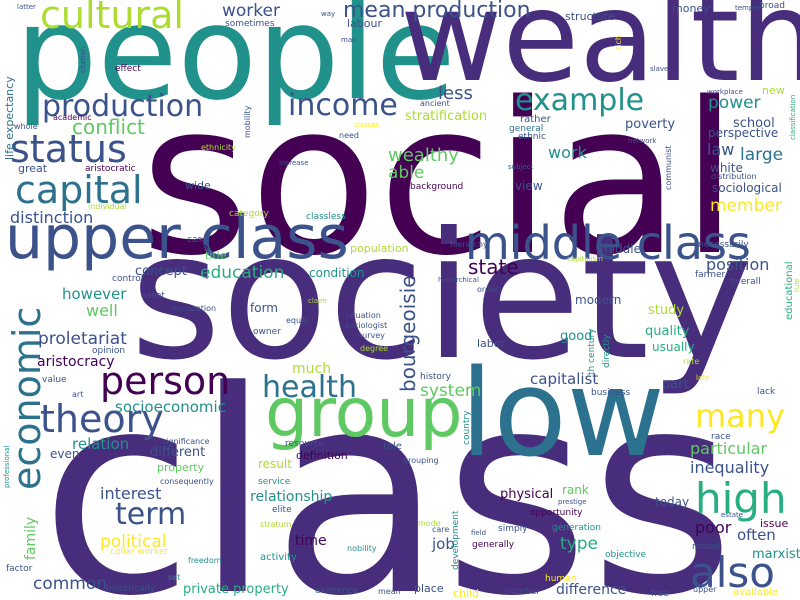 The image size is (800, 600). I want to click on word: mode, so click(429, 523).